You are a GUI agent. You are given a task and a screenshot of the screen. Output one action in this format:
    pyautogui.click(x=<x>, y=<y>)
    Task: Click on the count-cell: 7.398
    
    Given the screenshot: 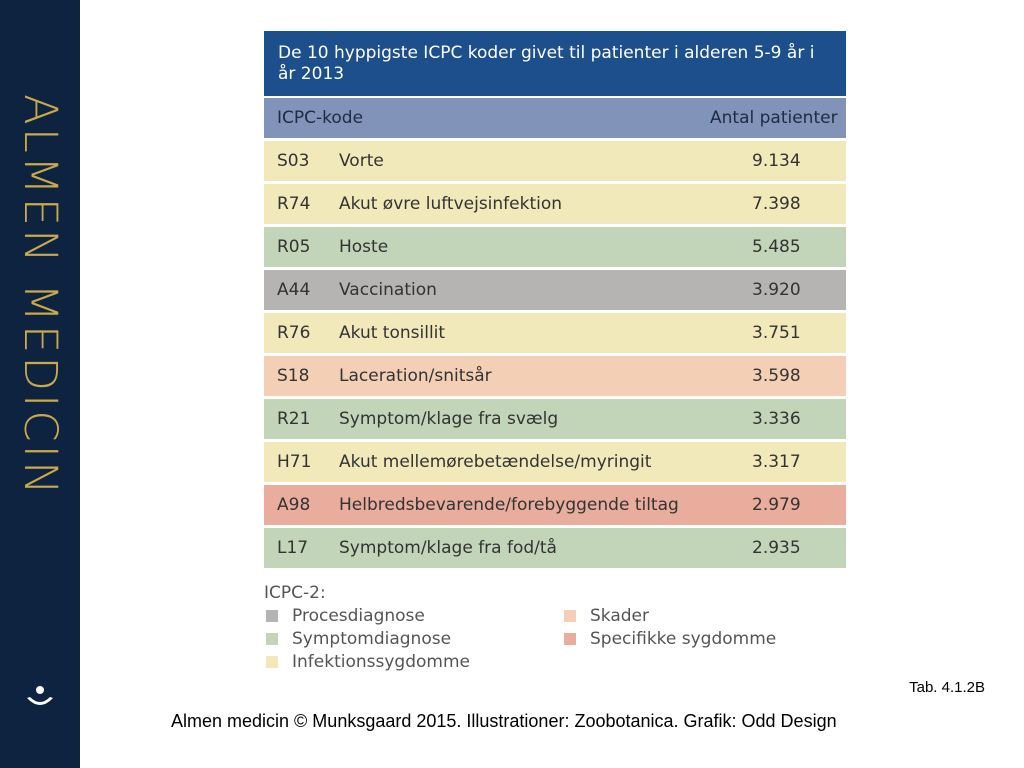 What is the action you would take?
    pyautogui.click(x=776, y=204)
    